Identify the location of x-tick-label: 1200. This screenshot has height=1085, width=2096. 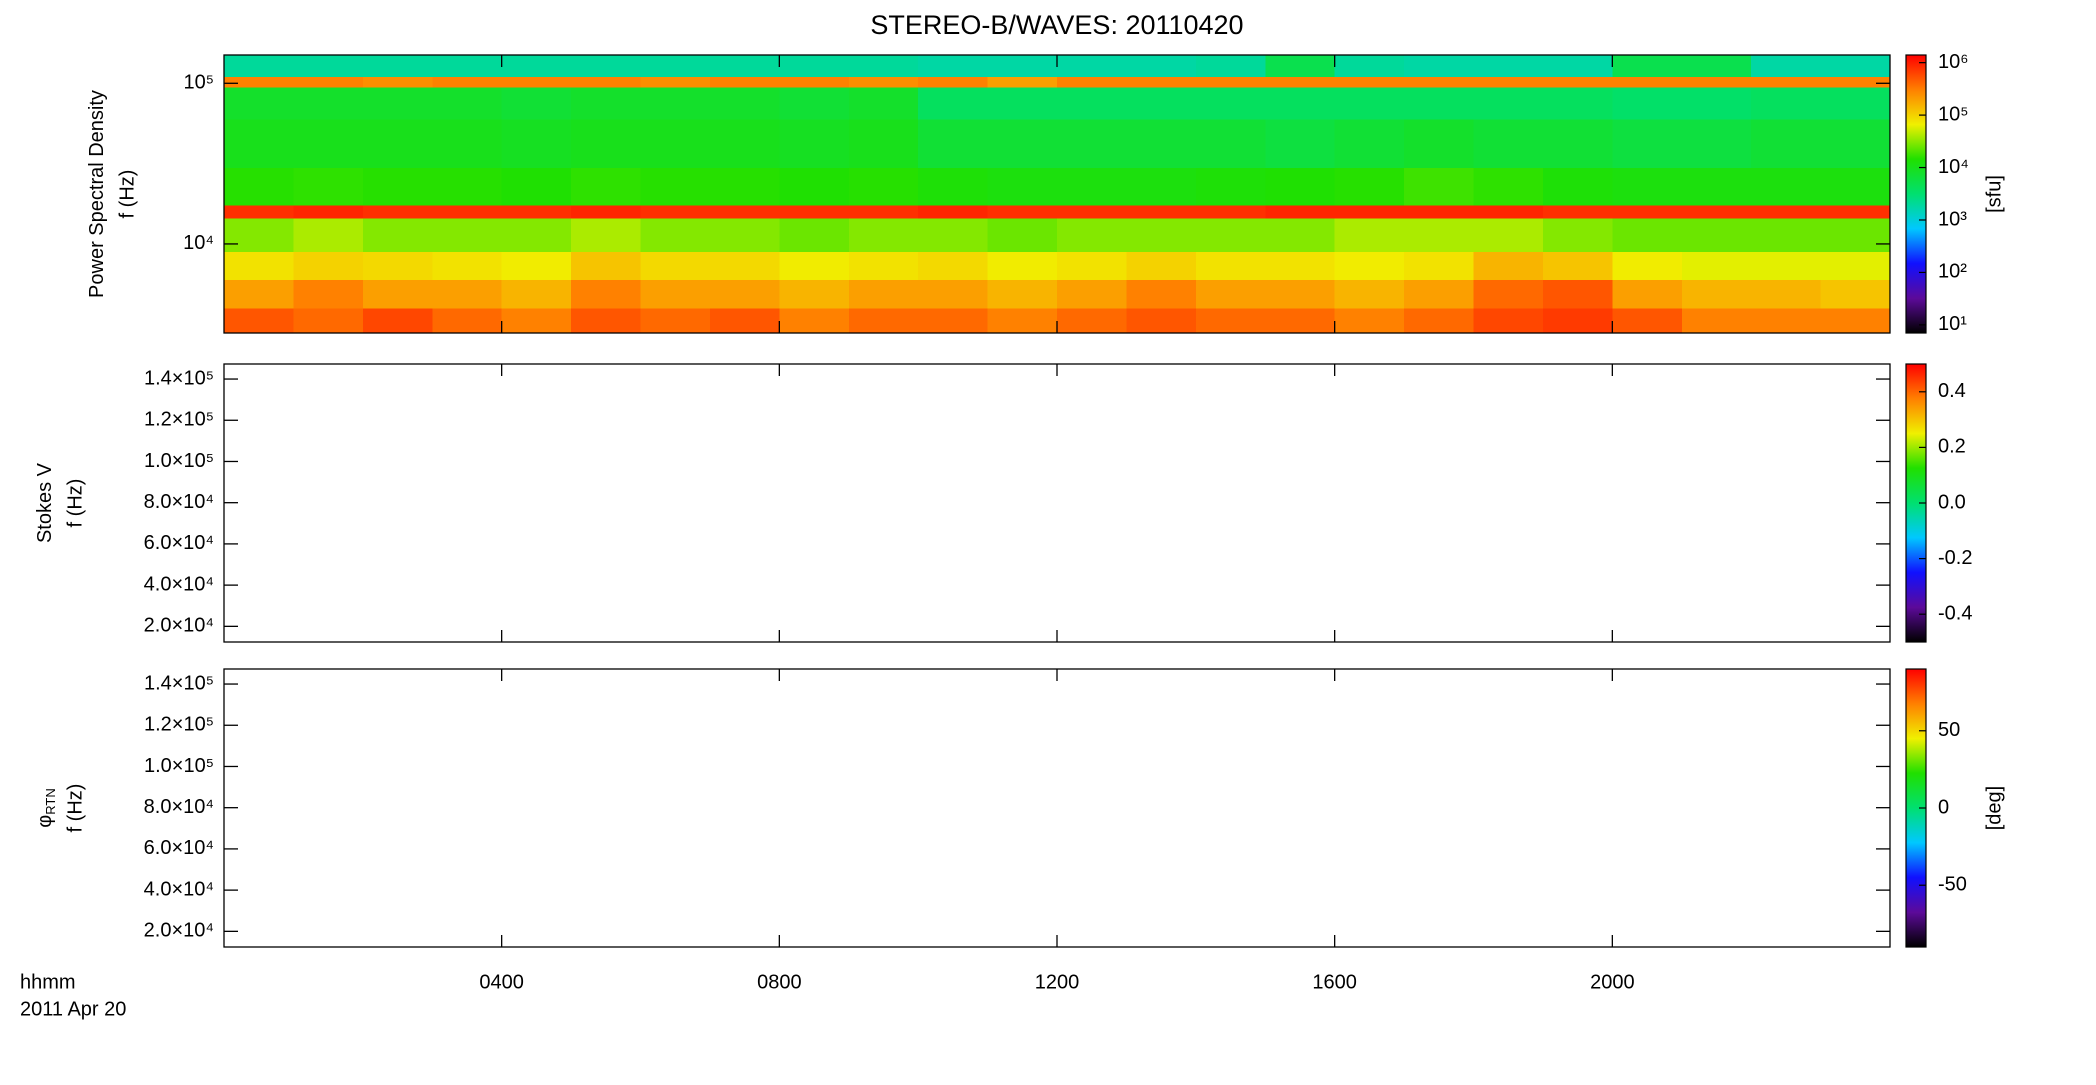
(1057, 982).